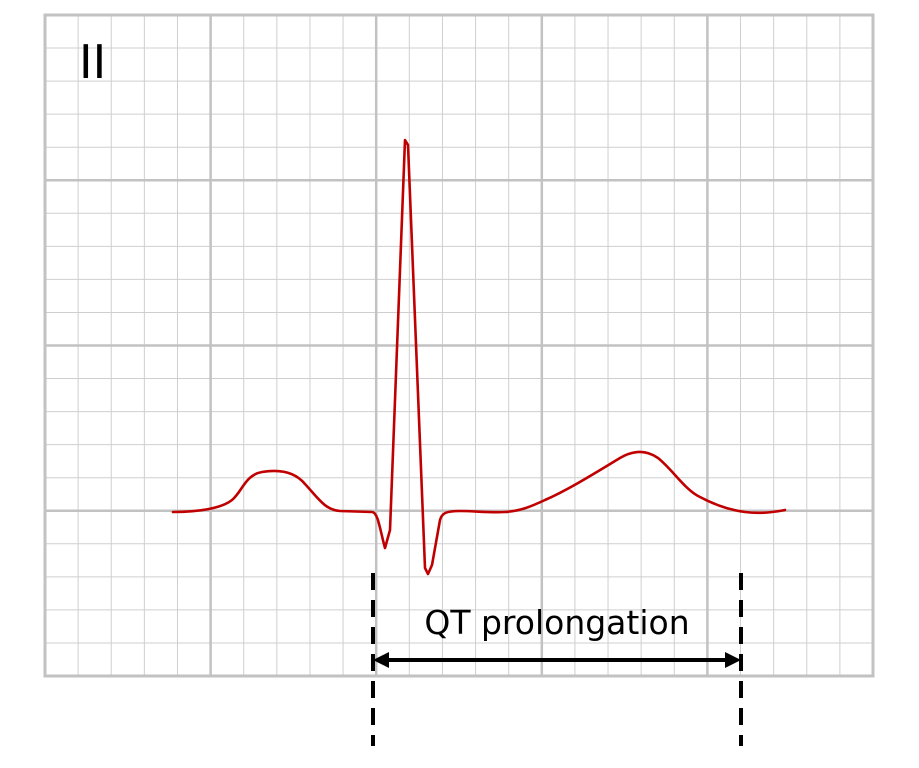  Describe the element at coordinates (92, 62) in the screenshot. I see `lead-label: II` at that location.